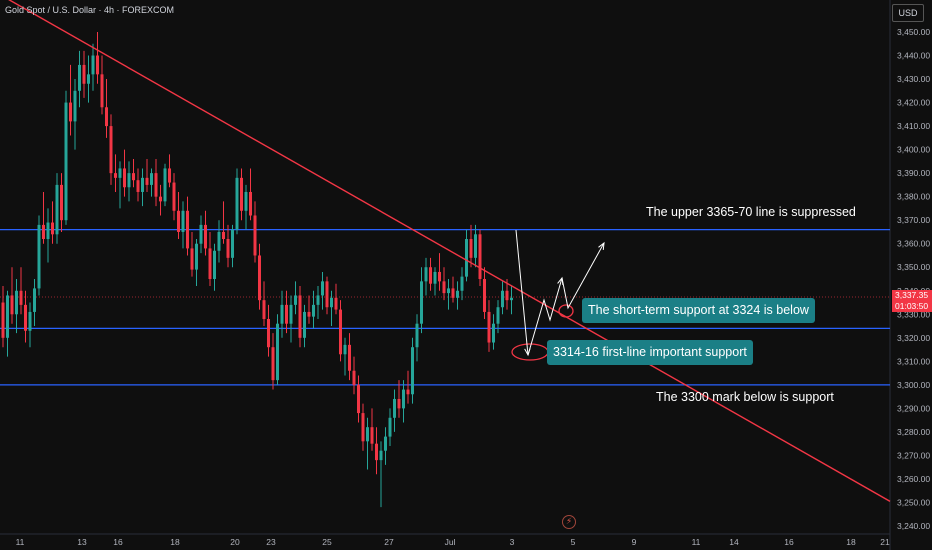 This screenshot has width=932, height=550. I want to click on x-tick-label: 14, so click(734, 542).